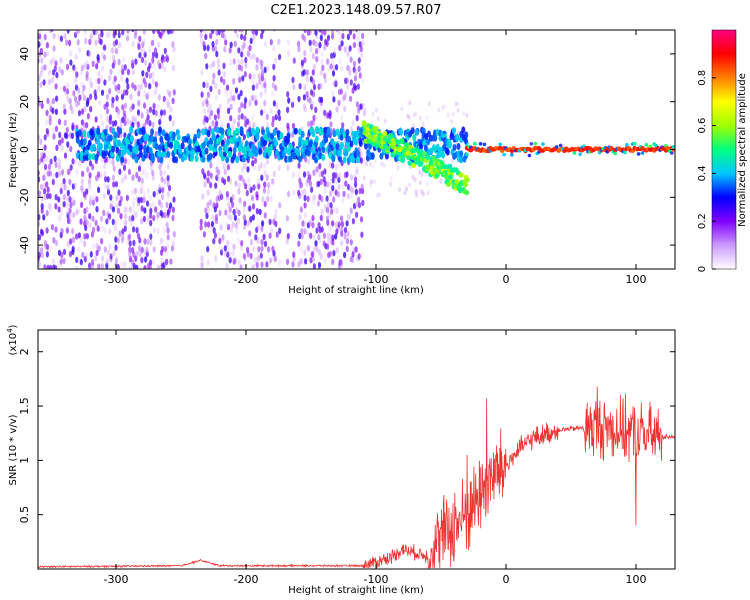  I want to click on snr-y-multiplier: (x104), so click(12, 339).